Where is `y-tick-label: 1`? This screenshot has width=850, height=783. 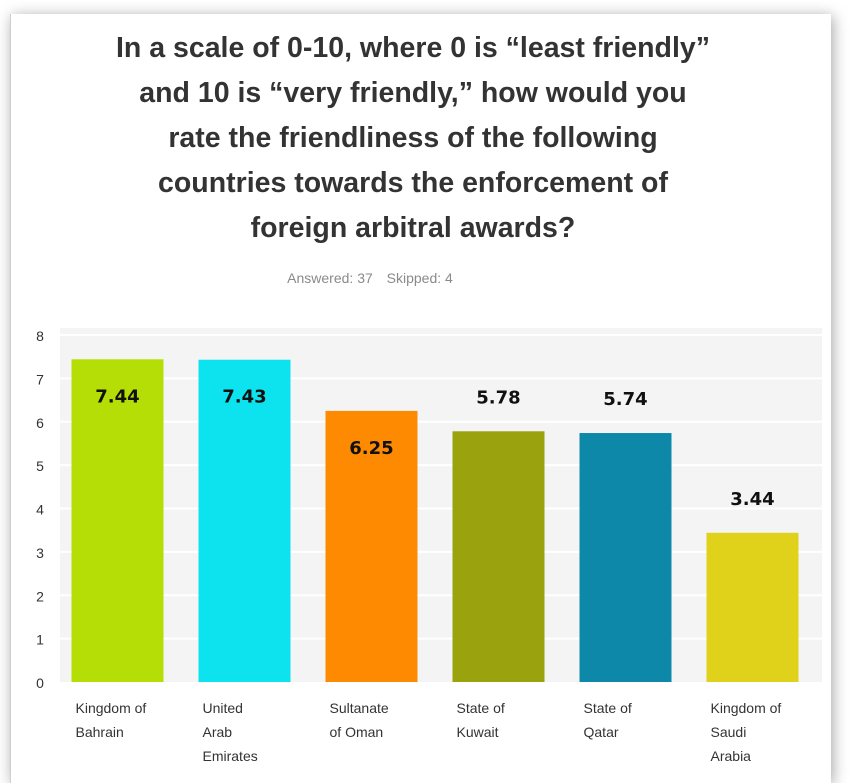
y-tick-label: 1 is located at coordinates (40, 640).